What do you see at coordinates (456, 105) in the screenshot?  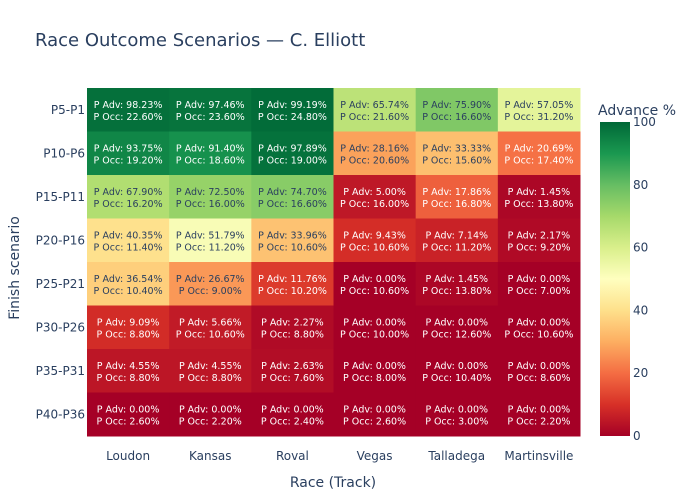 I see `cell-label-advance: P Adv: 75.90%` at bounding box center [456, 105].